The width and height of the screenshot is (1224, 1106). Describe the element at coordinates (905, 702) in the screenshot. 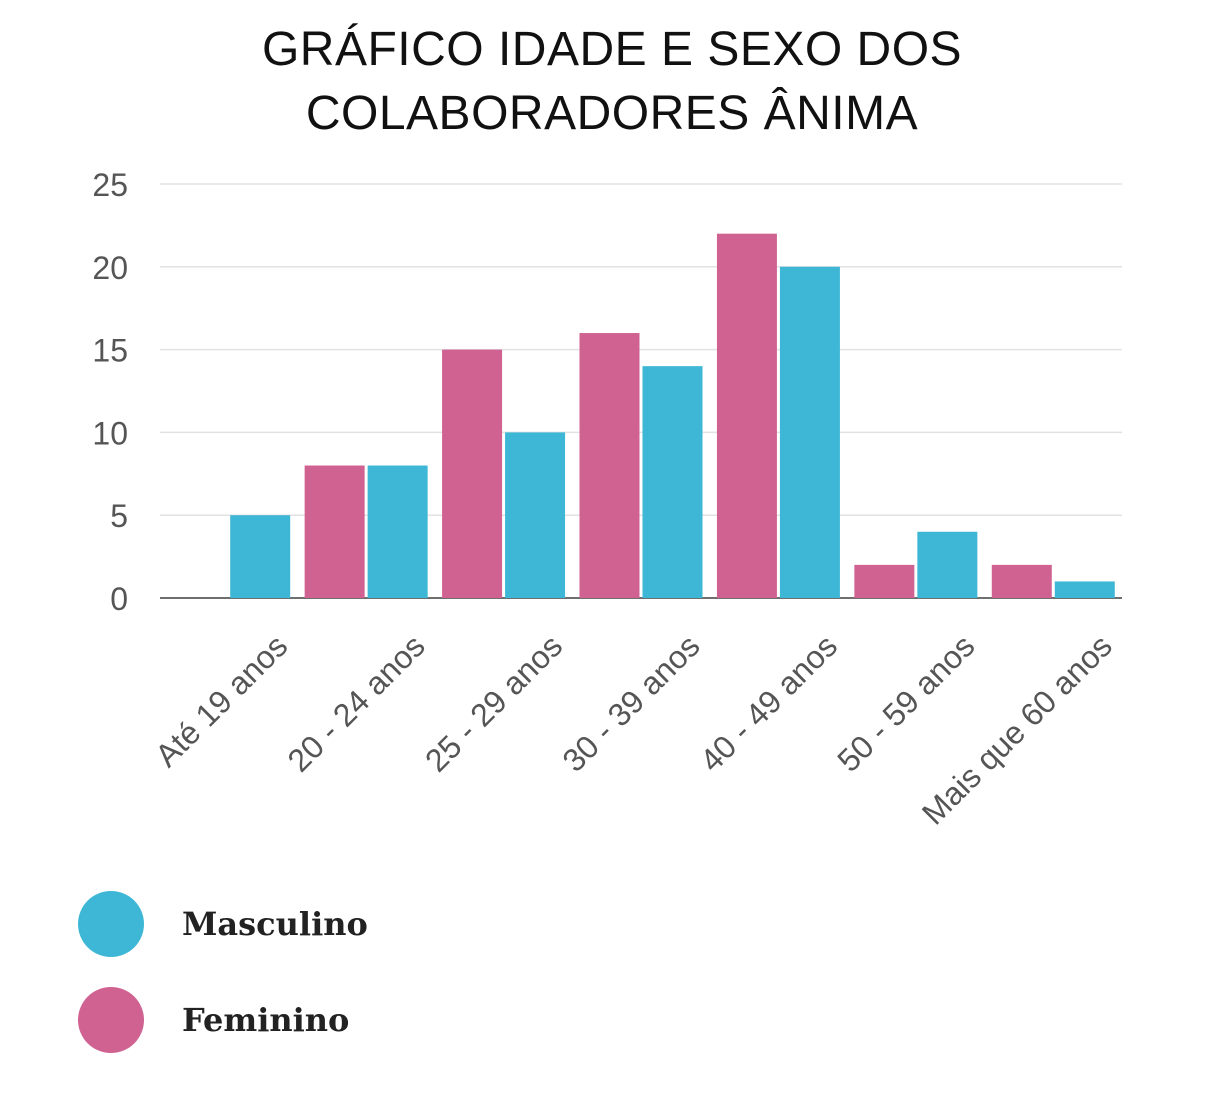

I see `x-tick-label: 50 - 59 anos` at that location.